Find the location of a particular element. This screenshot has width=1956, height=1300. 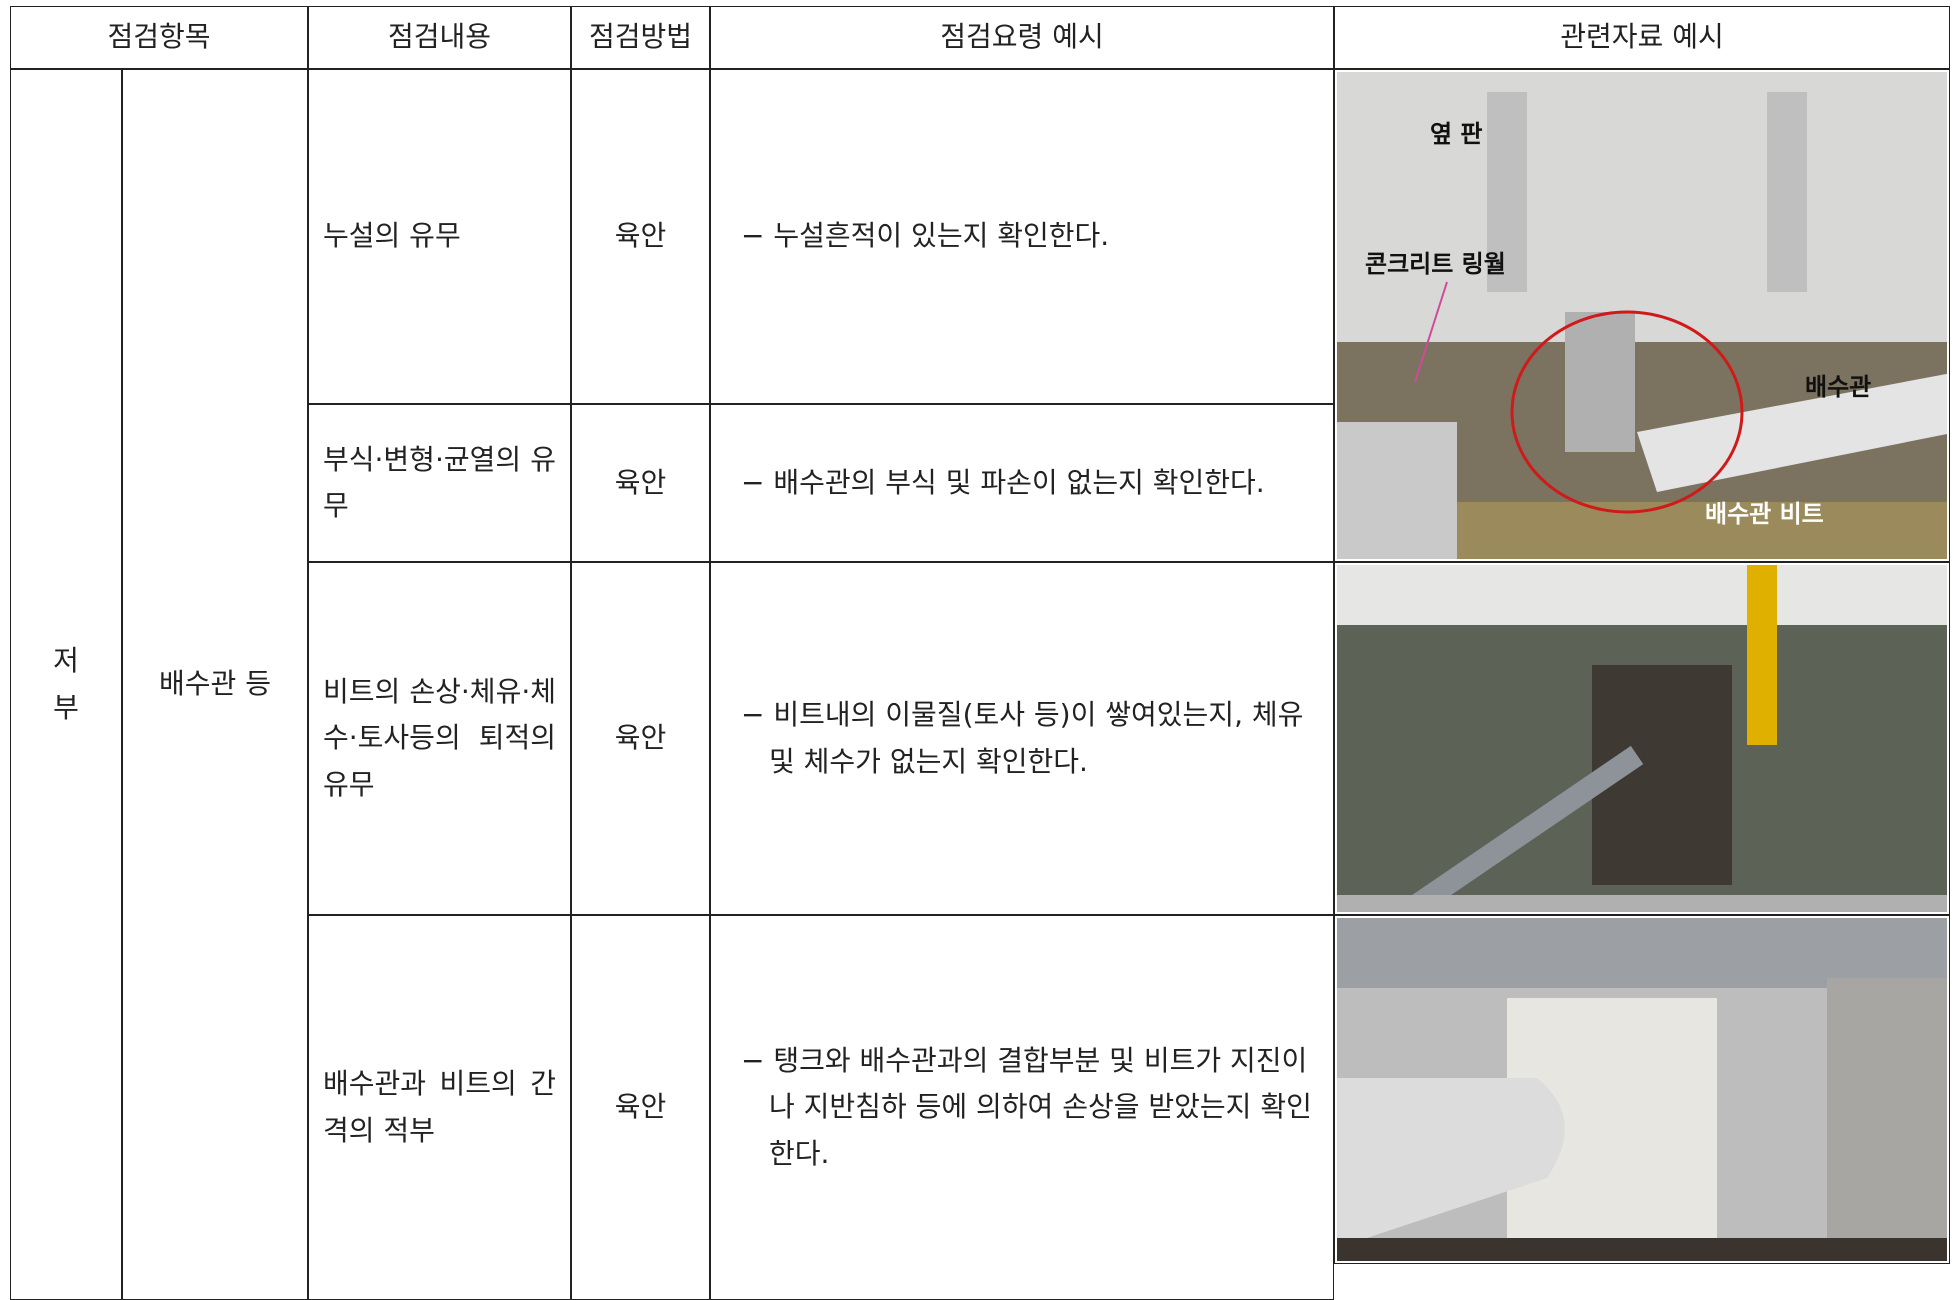

content-cell: 비트의 손상·체유·체수·토사등의 퇴적의 유무 is located at coordinates (439, 738).